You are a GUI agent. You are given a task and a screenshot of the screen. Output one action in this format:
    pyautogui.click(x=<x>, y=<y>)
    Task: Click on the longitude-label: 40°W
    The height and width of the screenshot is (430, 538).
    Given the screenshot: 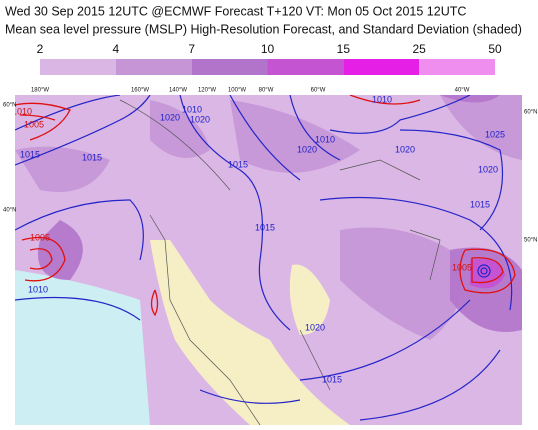 What is the action you would take?
    pyautogui.click(x=462, y=91)
    